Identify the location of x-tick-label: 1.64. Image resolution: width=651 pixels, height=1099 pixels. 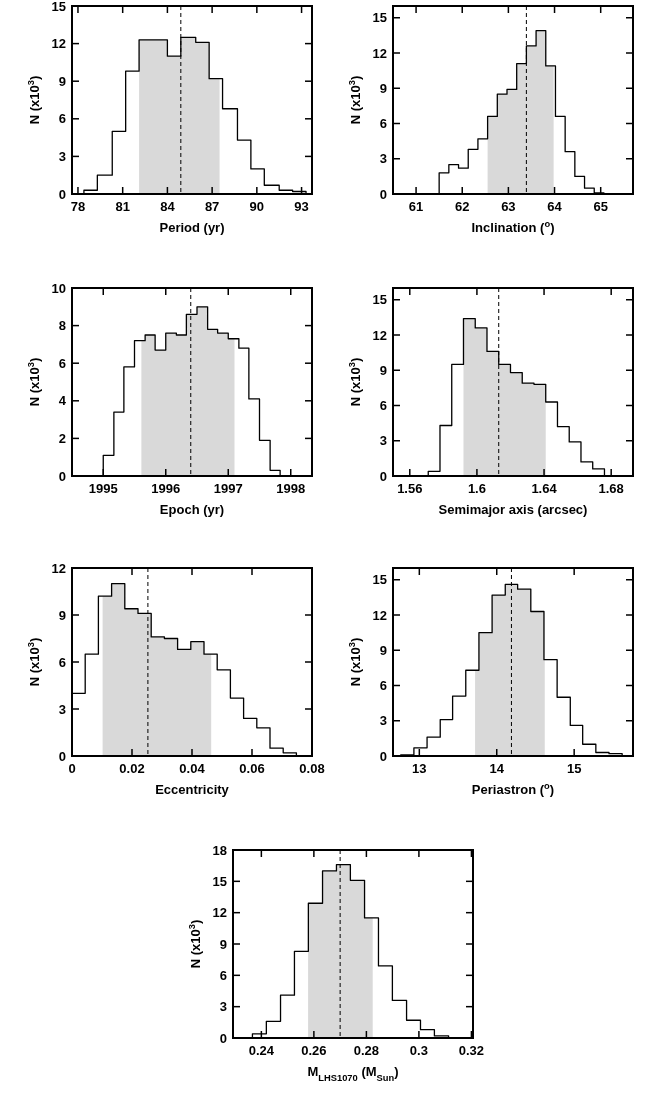
(544, 488).